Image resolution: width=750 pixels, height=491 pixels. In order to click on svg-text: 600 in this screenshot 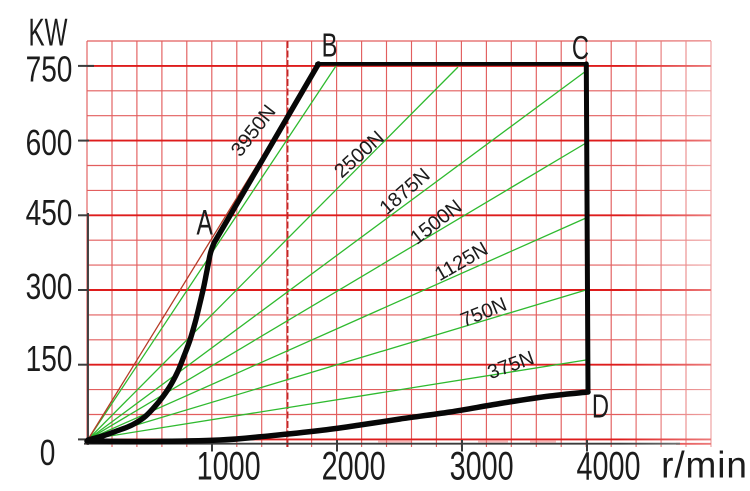, I will do `click(49, 143)`.